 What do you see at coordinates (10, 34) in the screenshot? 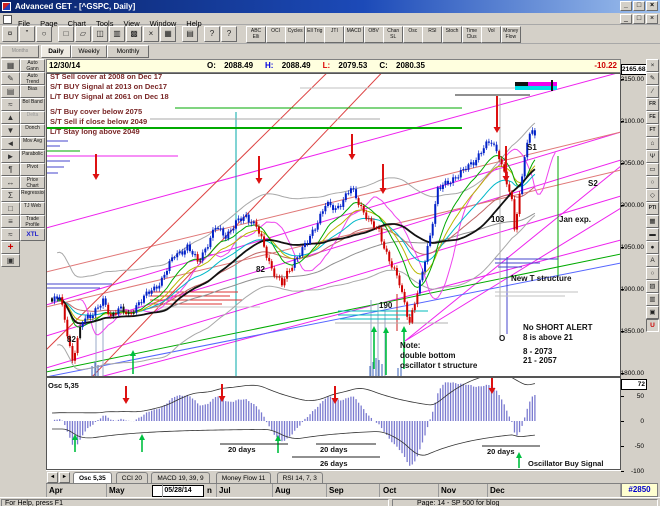
I see `link-key-icon: ¤` at bounding box center [10, 34].